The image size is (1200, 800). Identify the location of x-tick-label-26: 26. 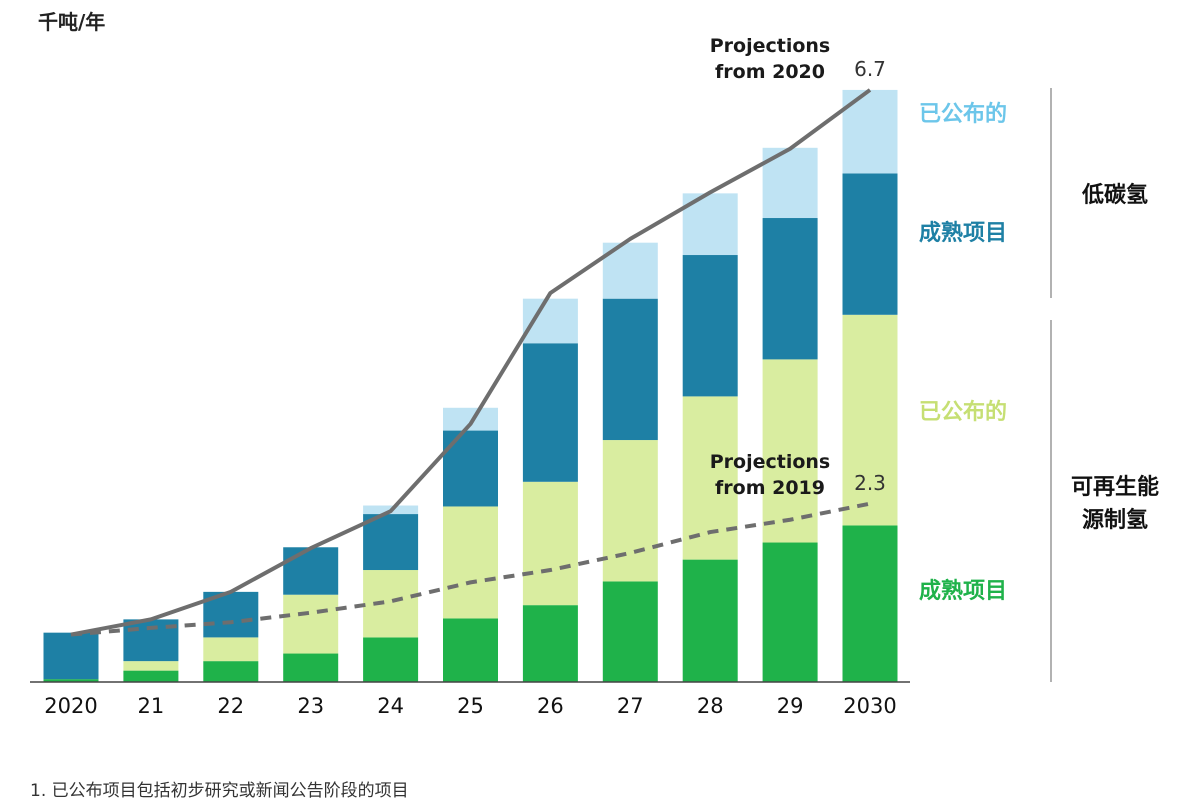
(550, 706).